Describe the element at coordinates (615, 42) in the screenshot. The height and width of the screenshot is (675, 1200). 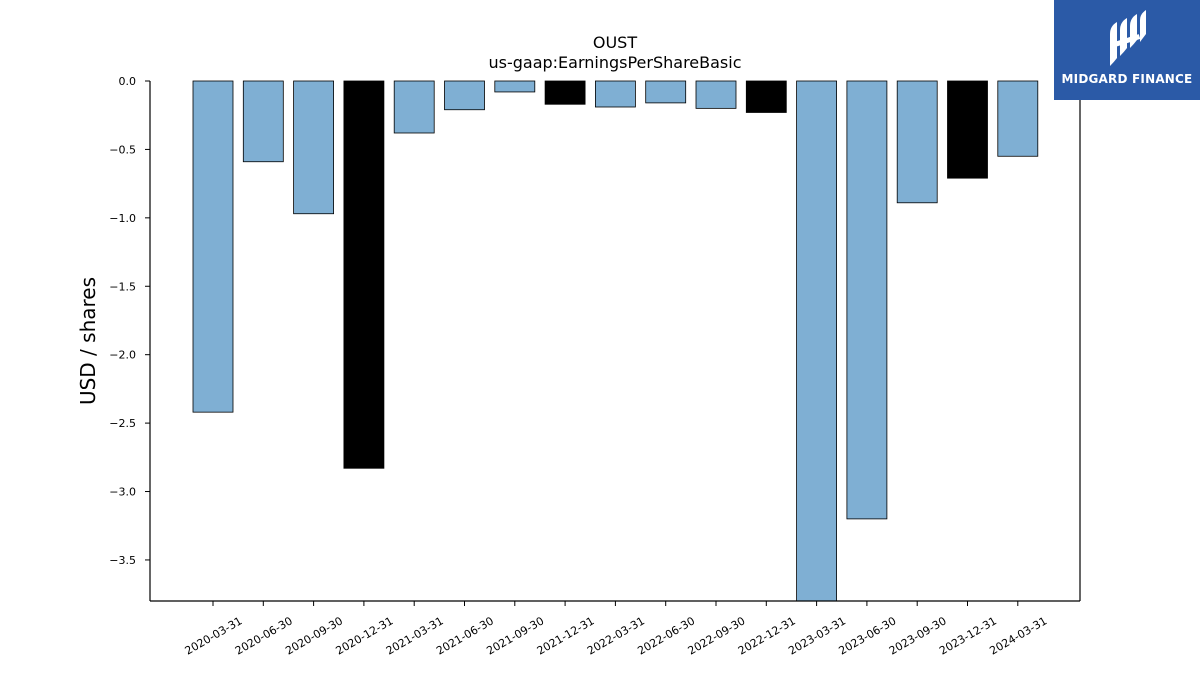
I see `chart-title: OUST` at that location.